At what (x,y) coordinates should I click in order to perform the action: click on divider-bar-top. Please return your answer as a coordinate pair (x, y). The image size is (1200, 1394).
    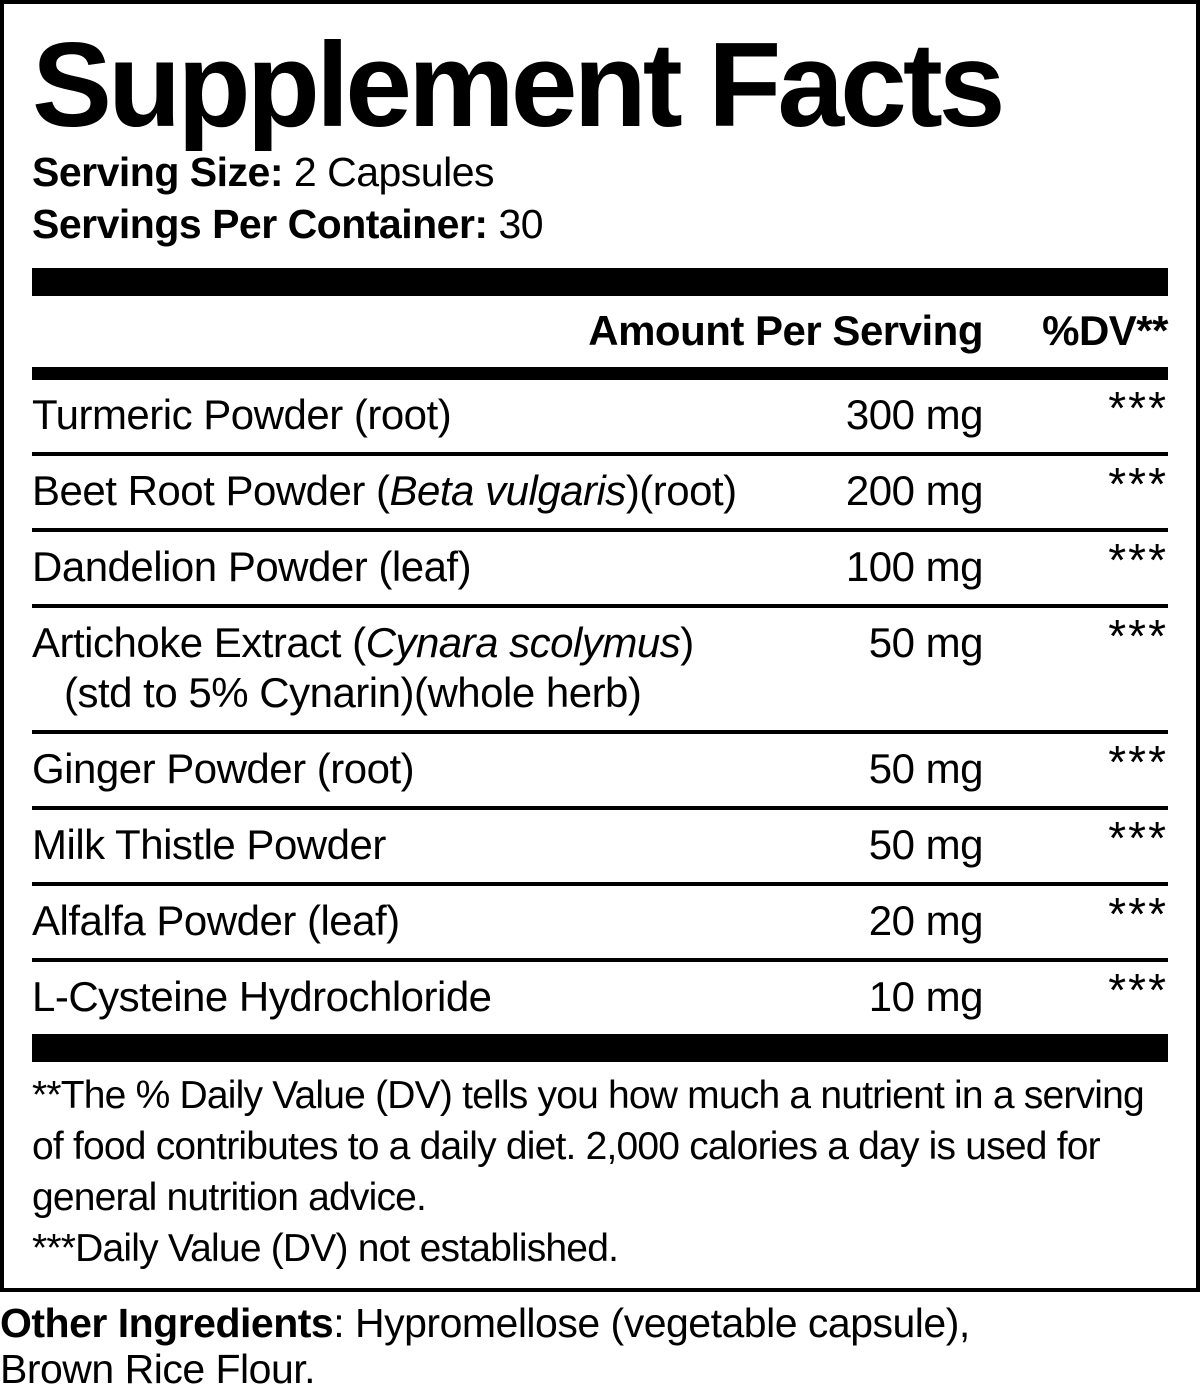
    Looking at the image, I should click on (600, 282).